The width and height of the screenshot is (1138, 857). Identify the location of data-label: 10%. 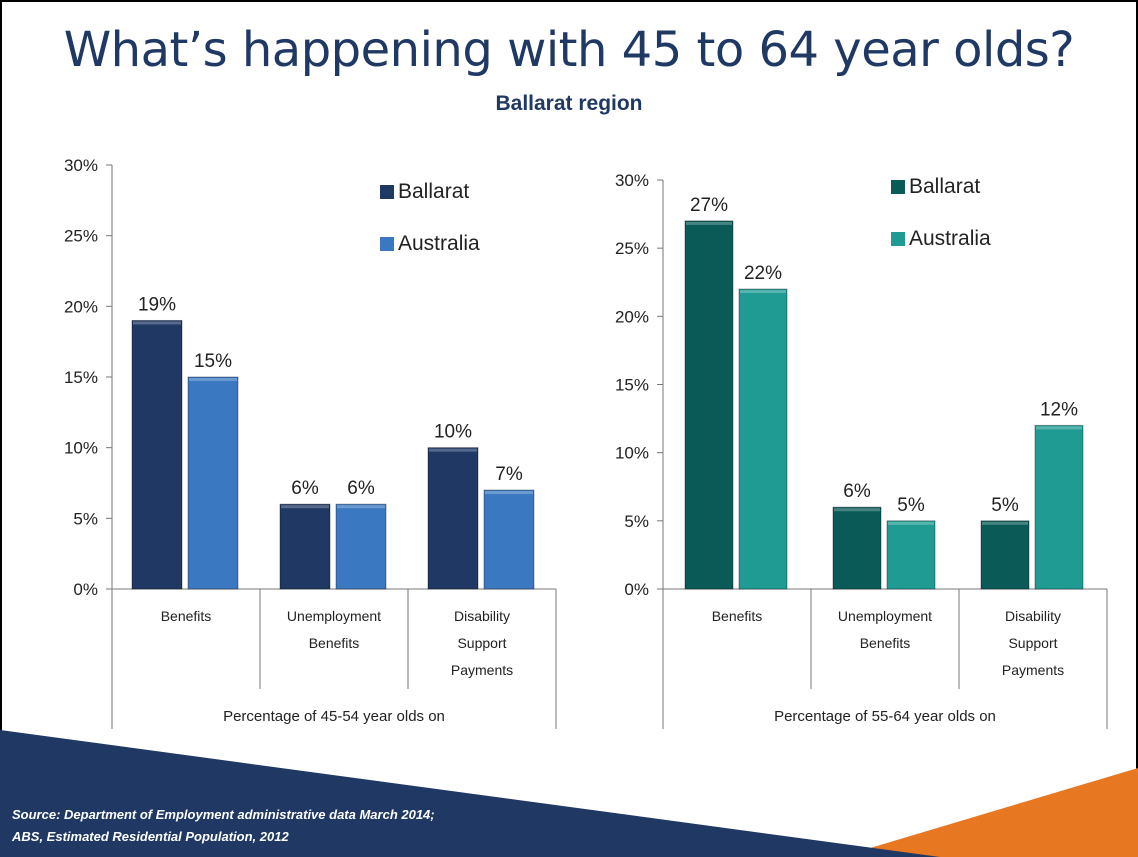
(453, 432).